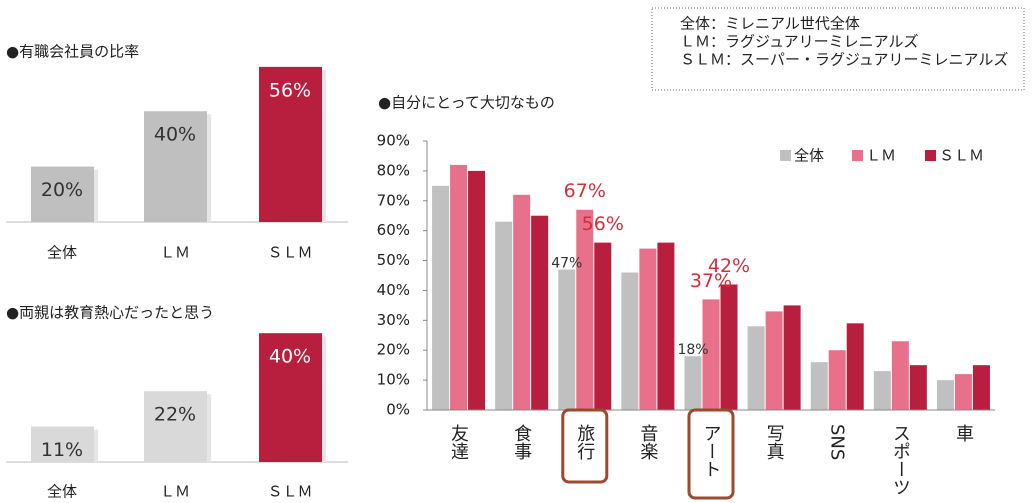  What do you see at coordinates (393, 170) in the screenshot?
I see `y-tick-label: 80%` at bounding box center [393, 170].